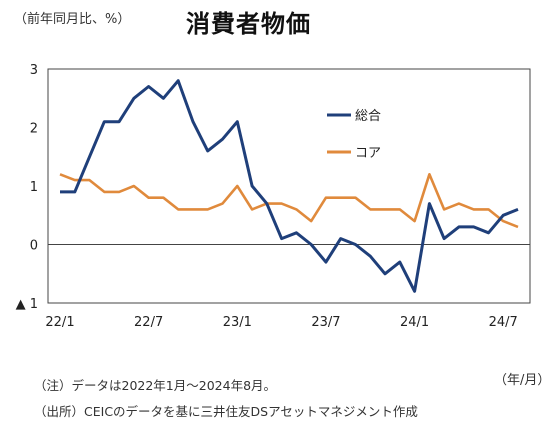  What do you see at coordinates (368, 116) in the screenshot?
I see `legend-label: 総合` at bounding box center [368, 116].